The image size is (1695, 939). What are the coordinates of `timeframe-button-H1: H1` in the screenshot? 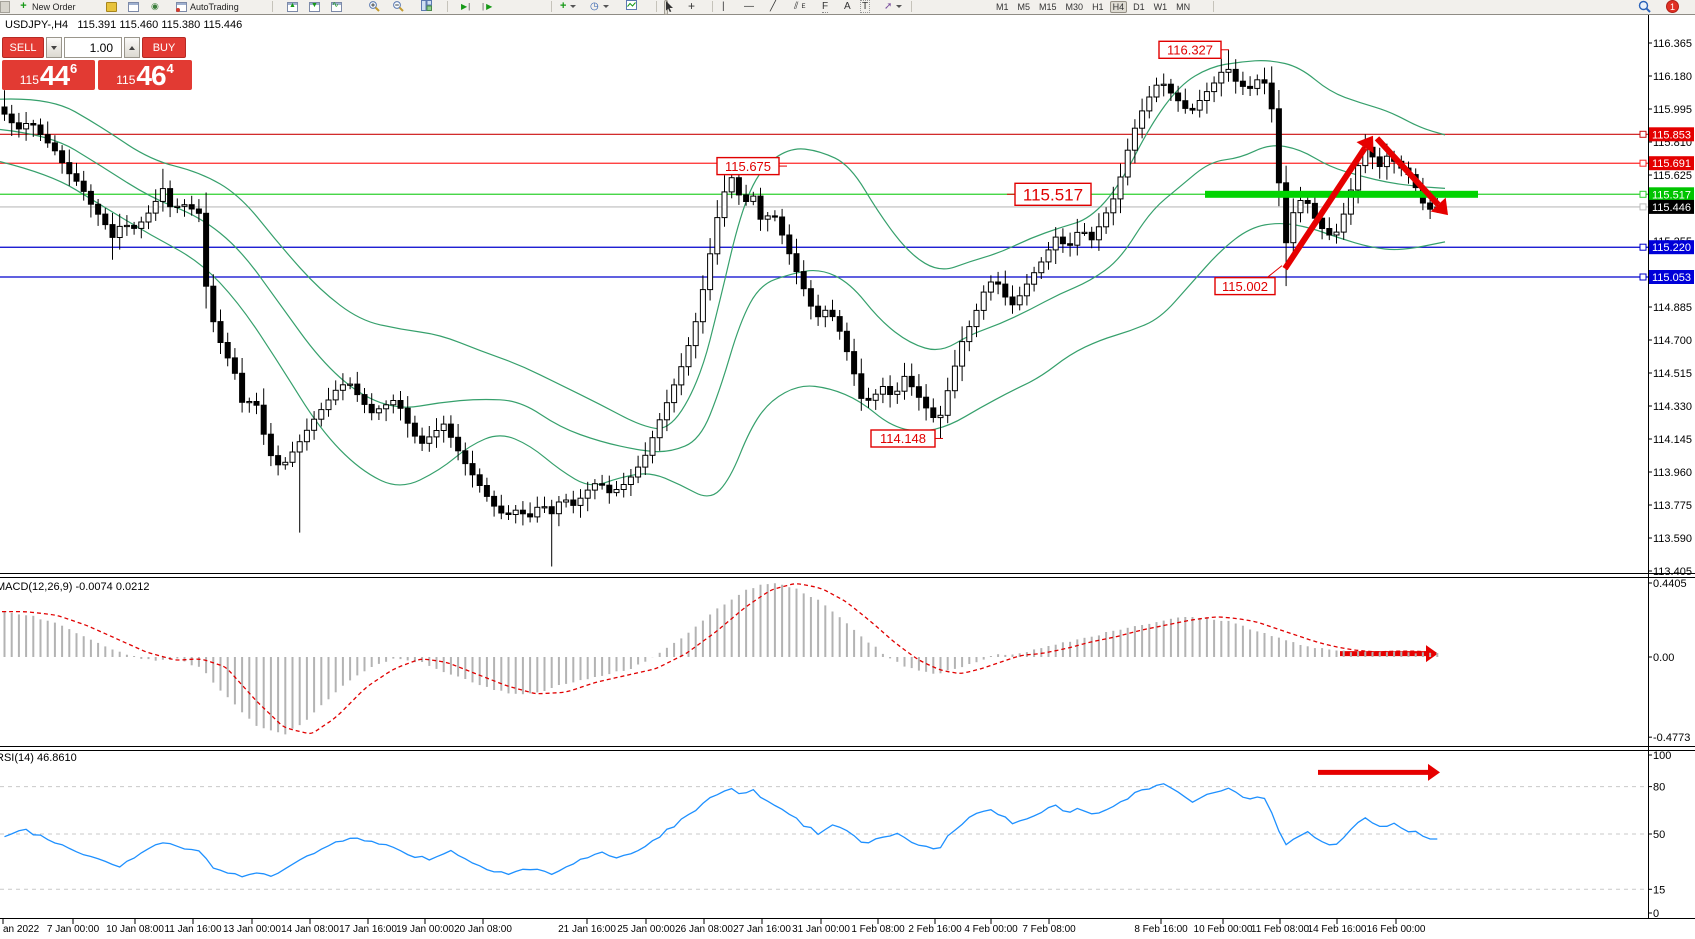 It's located at (1098, 6).